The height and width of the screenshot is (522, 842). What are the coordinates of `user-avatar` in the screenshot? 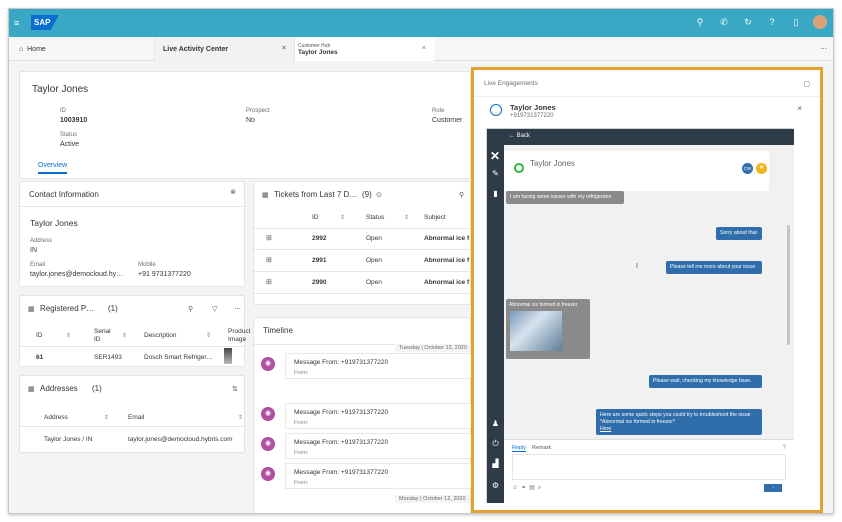 It's located at (820, 22).